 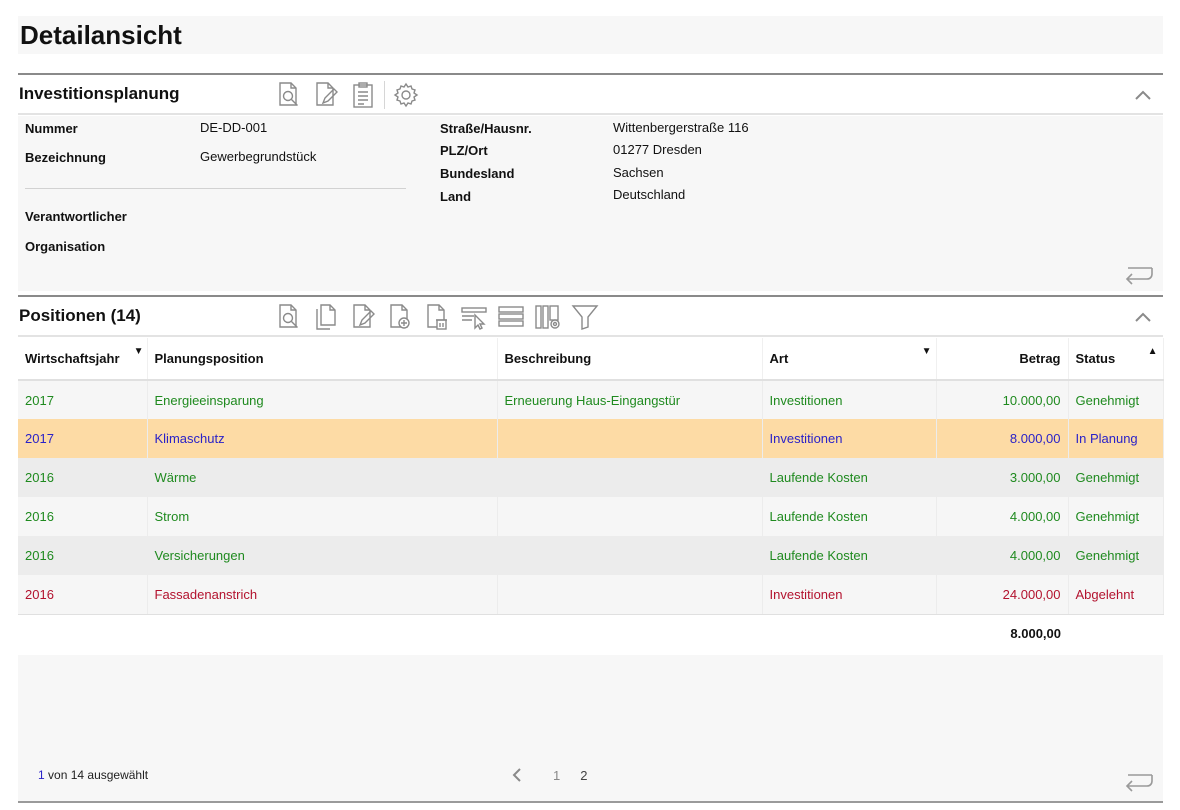 What do you see at coordinates (477, 173) in the screenshot?
I see `field-label-bundesland: Bundesland` at bounding box center [477, 173].